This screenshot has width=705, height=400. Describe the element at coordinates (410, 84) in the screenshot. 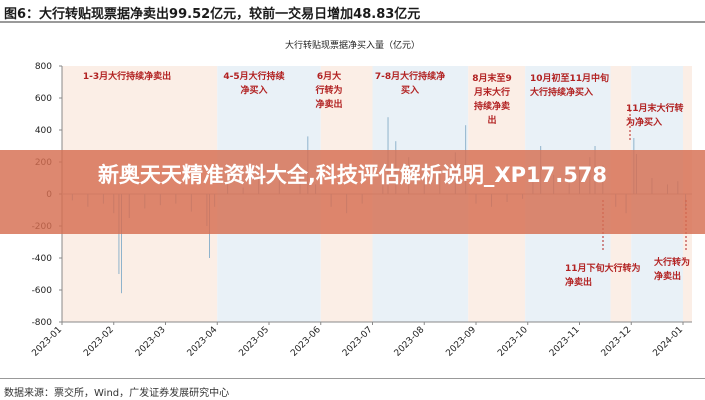

I see `annotation-jul-aug: 7-8月大行持续净买入` at that location.